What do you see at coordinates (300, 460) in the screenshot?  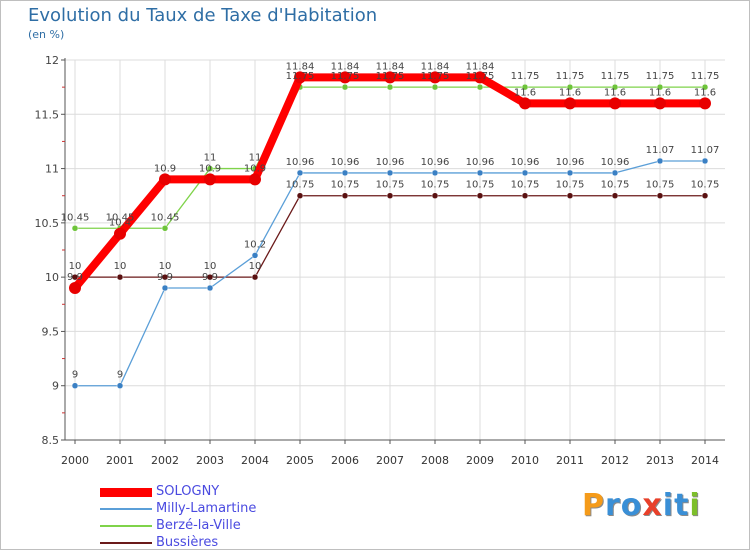 I see `x-tick-label: 2005` at bounding box center [300, 460].